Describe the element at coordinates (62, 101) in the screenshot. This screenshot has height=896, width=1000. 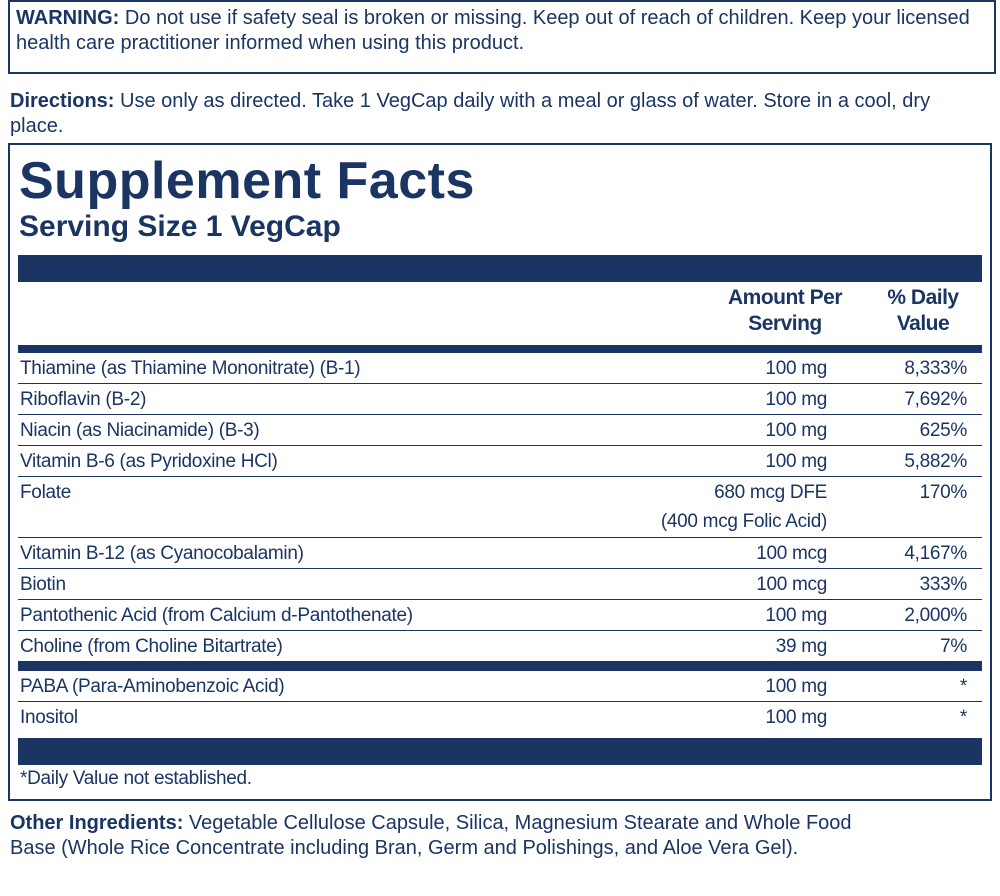
I see `directions-label: Directions:` at that location.